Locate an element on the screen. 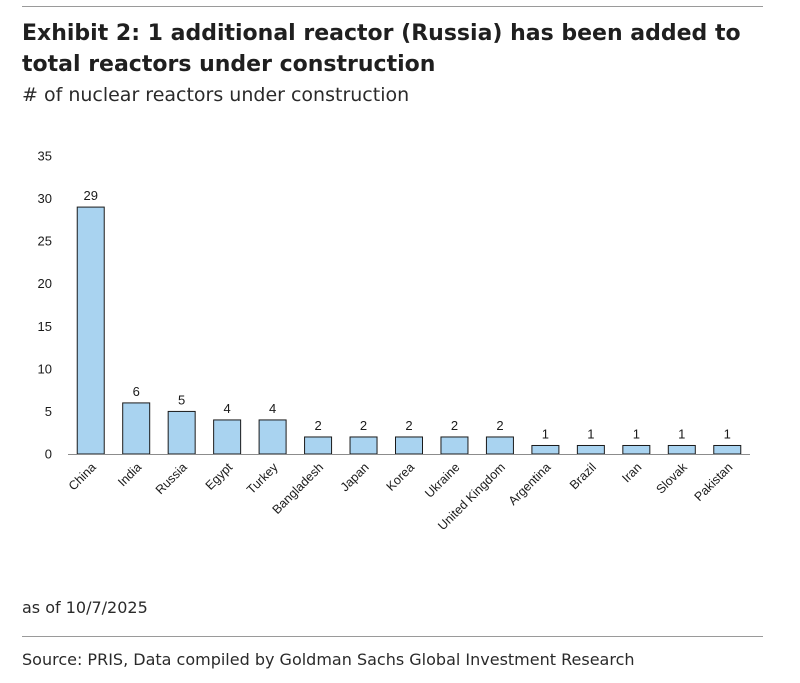 Image resolution: width=800 pixels, height=683 pixels. y-tick-label: 25 is located at coordinates (45, 241).